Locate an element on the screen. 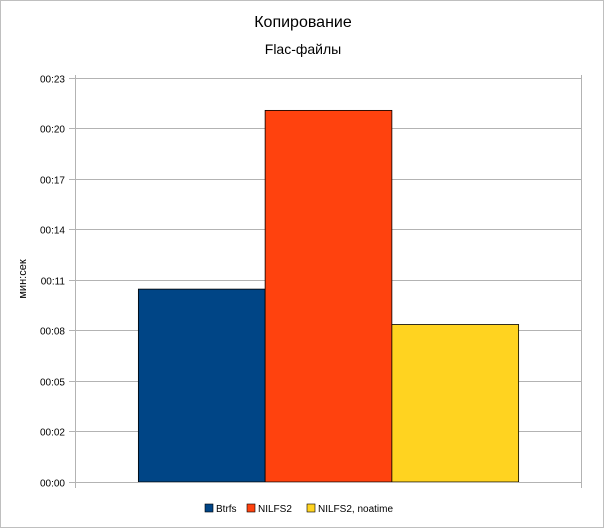  y-tick-label: 00:20 is located at coordinates (52, 130).